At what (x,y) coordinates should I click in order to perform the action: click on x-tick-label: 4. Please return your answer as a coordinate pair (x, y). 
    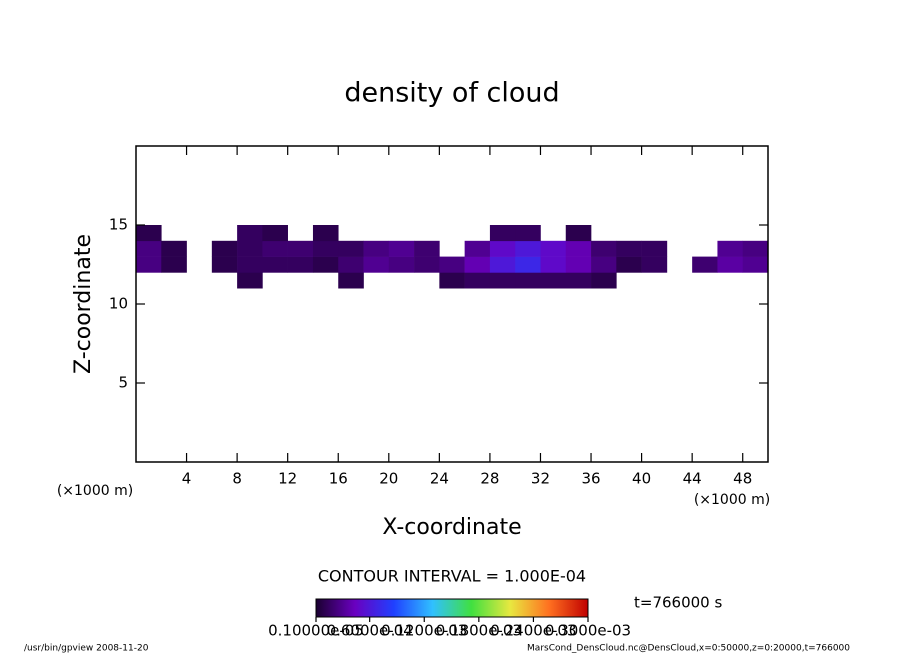
    Looking at the image, I should click on (187, 479).